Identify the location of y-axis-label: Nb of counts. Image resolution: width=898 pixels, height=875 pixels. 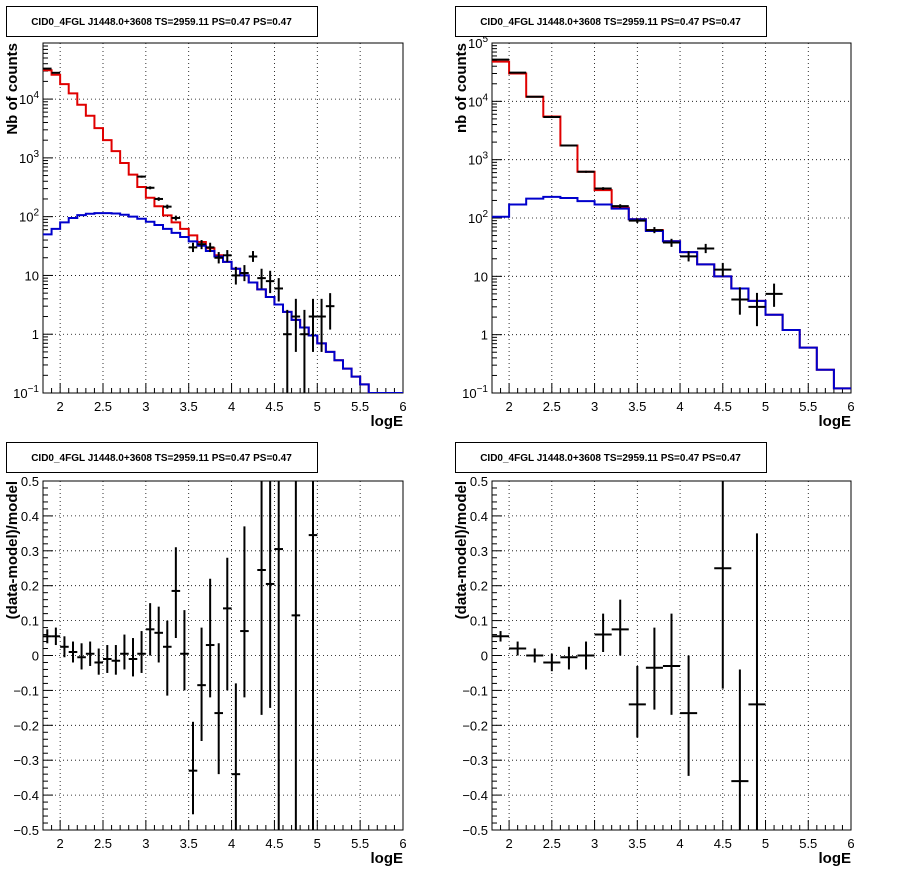
(12, 89).